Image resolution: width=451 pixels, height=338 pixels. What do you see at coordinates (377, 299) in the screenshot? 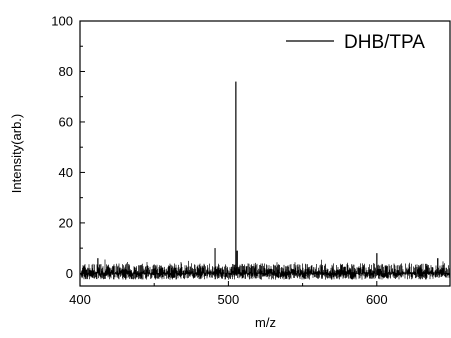
I see `x-tick-label: 600` at bounding box center [377, 299].